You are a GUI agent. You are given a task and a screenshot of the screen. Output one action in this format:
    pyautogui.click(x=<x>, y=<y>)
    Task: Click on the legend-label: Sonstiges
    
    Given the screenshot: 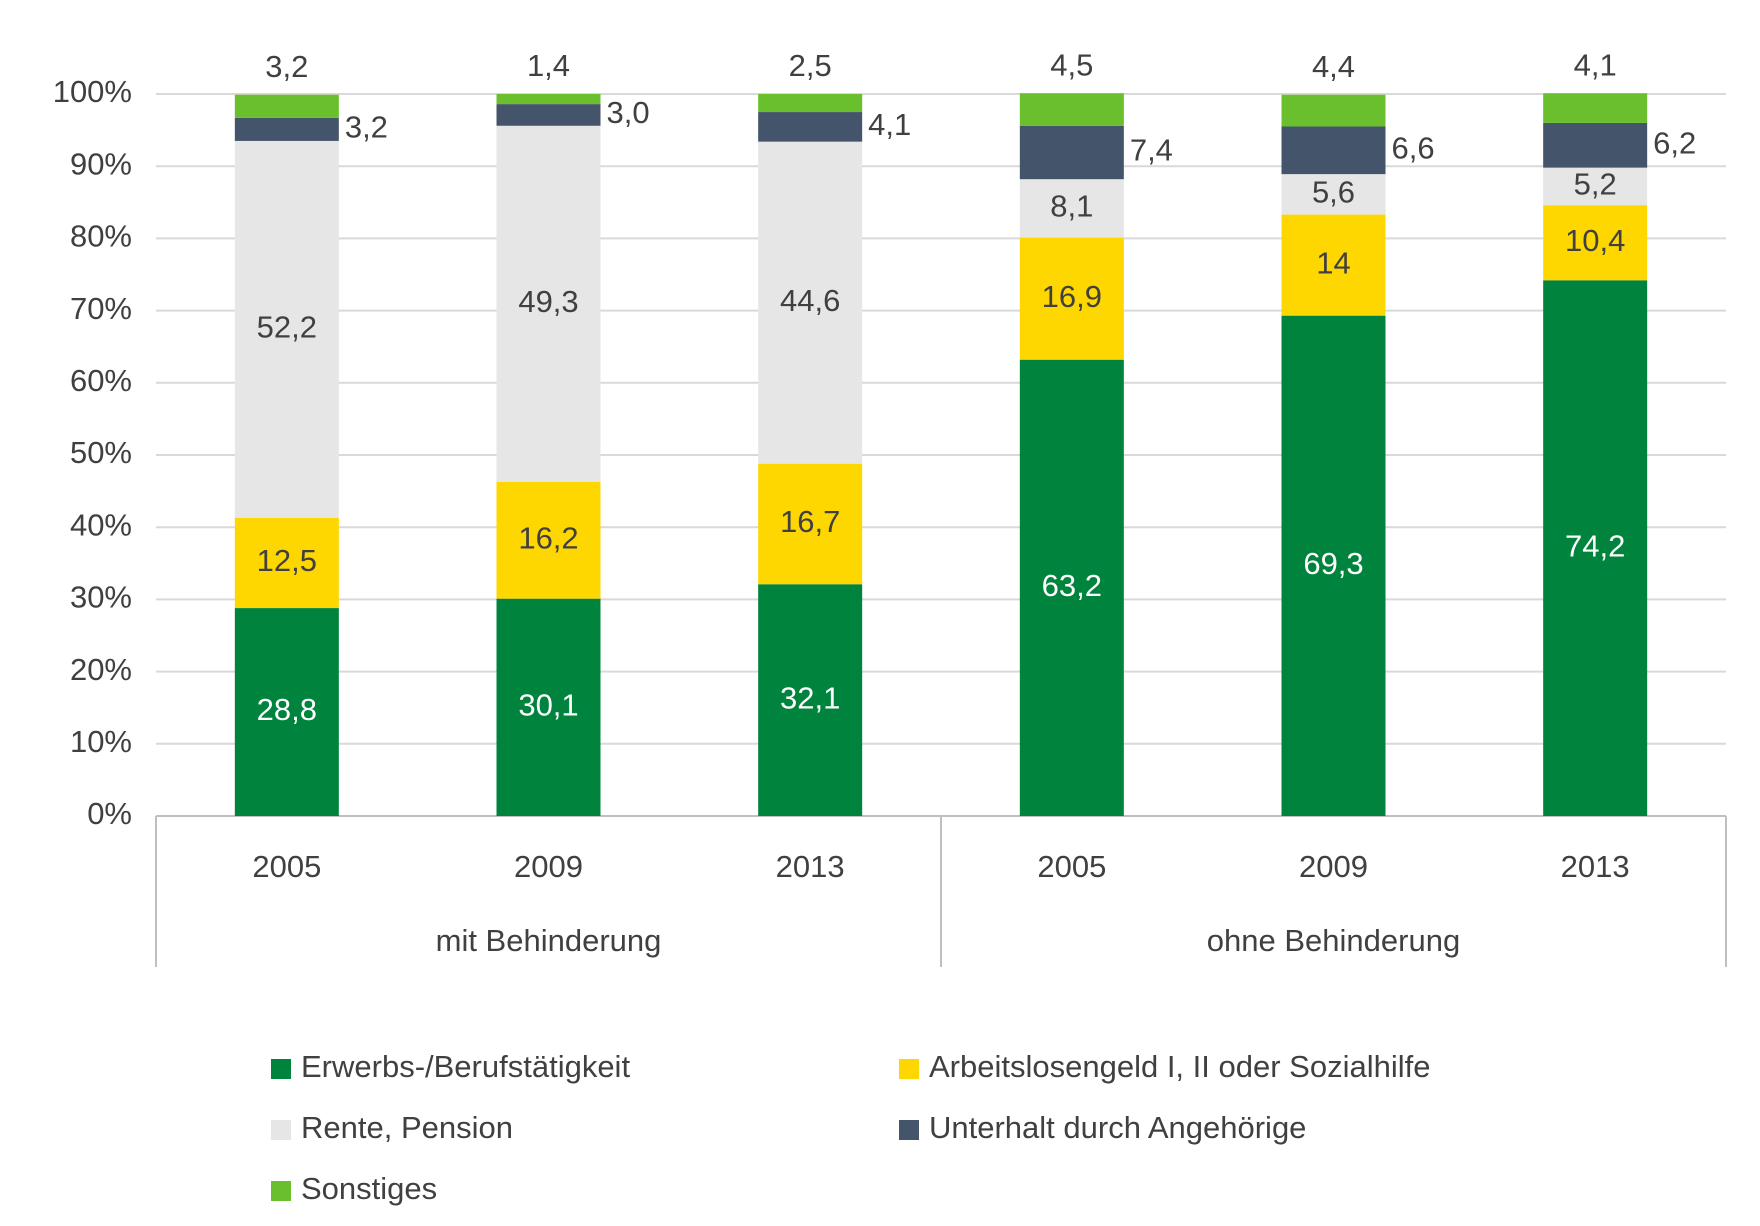 What is the action you would take?
    pyautogui.click(x=369, y=1188)
    